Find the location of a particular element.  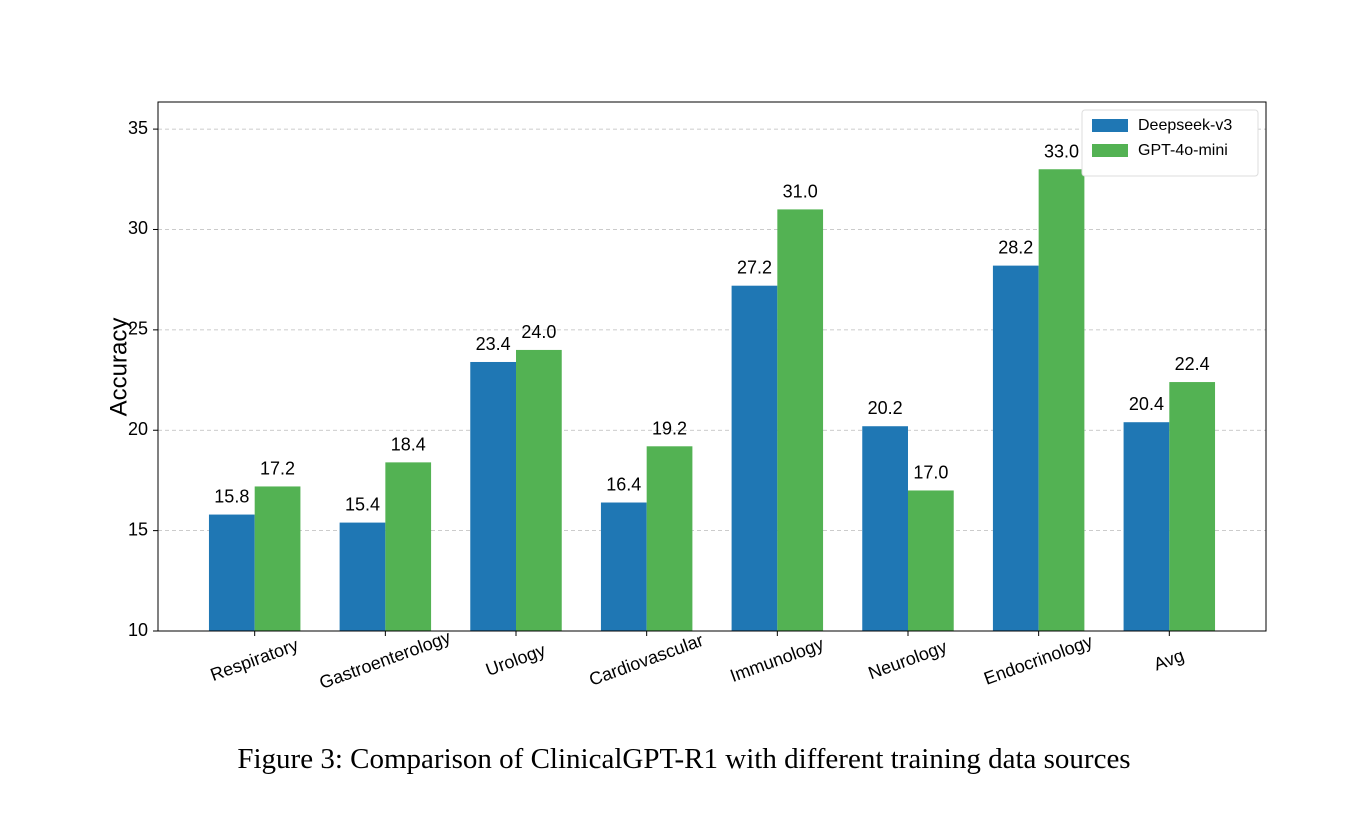

value-label: 15.8 is located at coordinates (231, 497).